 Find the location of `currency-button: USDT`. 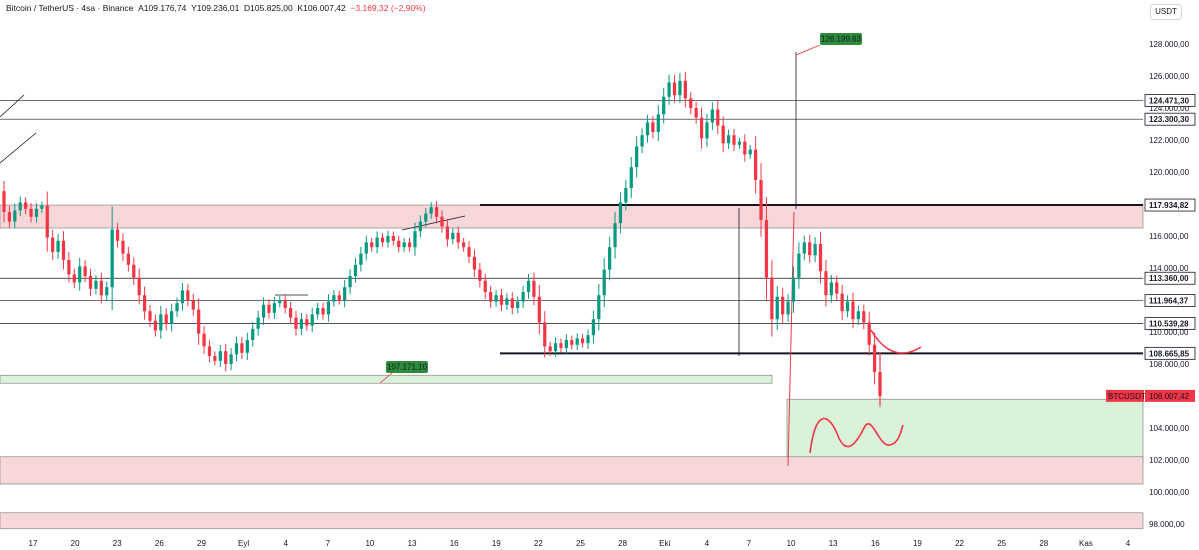

currency-button: USDT is located at coordinates (1166, 12).